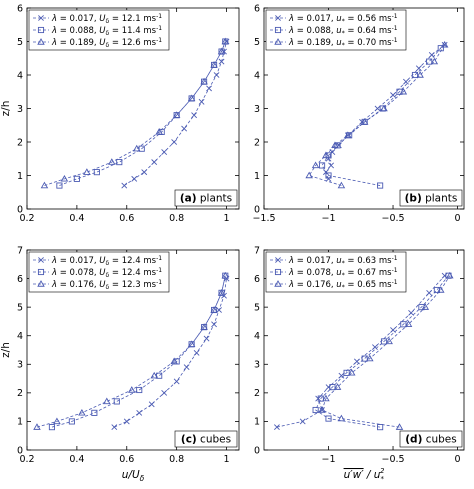 The width and height of the screenshot is (474, 489). Describe the element at coordinates (227, 459) in the screenshot. I see `x-tick-label: 1` at that location.